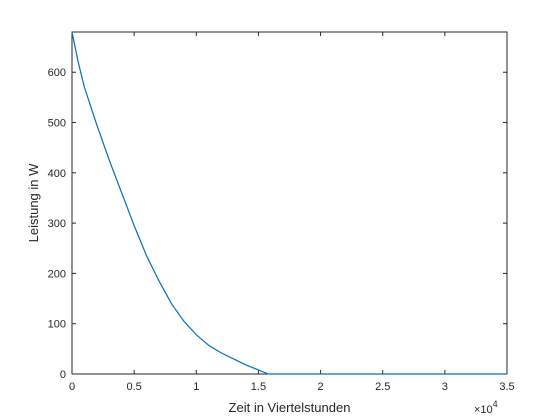 The height and width of the screenshot is (420, 560). Describe the element at coordinates (445, 387) in the screenshot. I see `x-tick-label: 3` at that location.